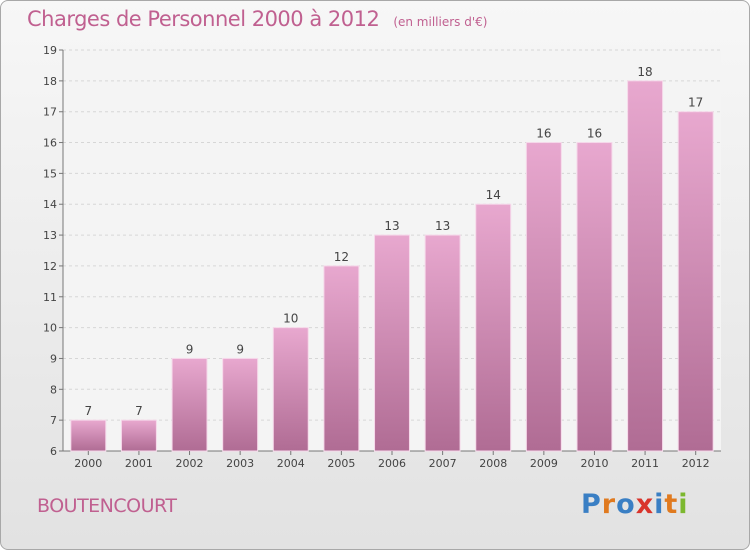 Image resolution: width=750 pixels, height=550 pixels. What do you see at coordinates (671, 504) in the screenshot?
I see `logo-letter: t` at bounding box center [671, 504].